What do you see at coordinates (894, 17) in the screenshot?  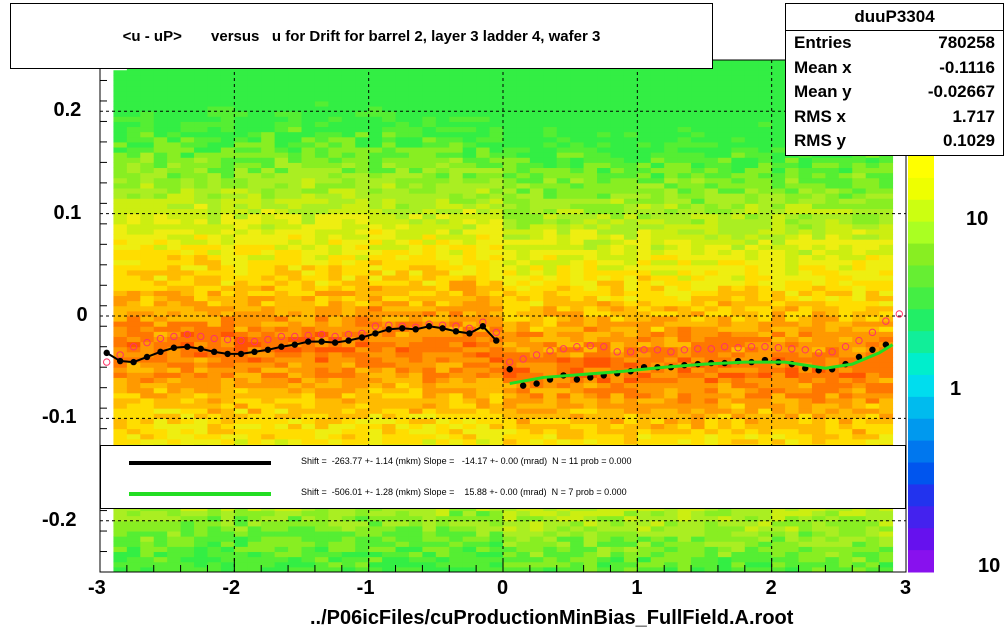 I see `stats-name: duuP3304` at bounding box center [894, 17].